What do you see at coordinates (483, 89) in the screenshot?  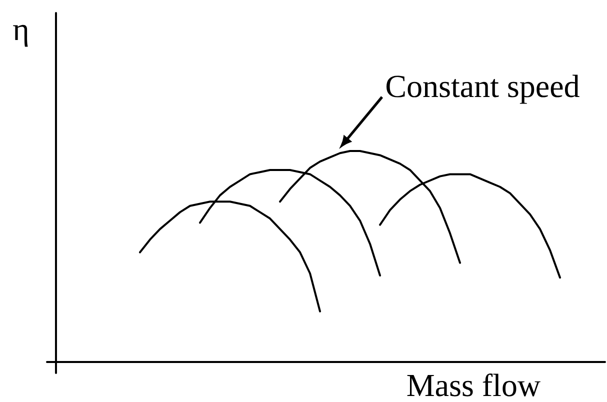 I see `text: Constant speed` at bounding box center [483, 89].